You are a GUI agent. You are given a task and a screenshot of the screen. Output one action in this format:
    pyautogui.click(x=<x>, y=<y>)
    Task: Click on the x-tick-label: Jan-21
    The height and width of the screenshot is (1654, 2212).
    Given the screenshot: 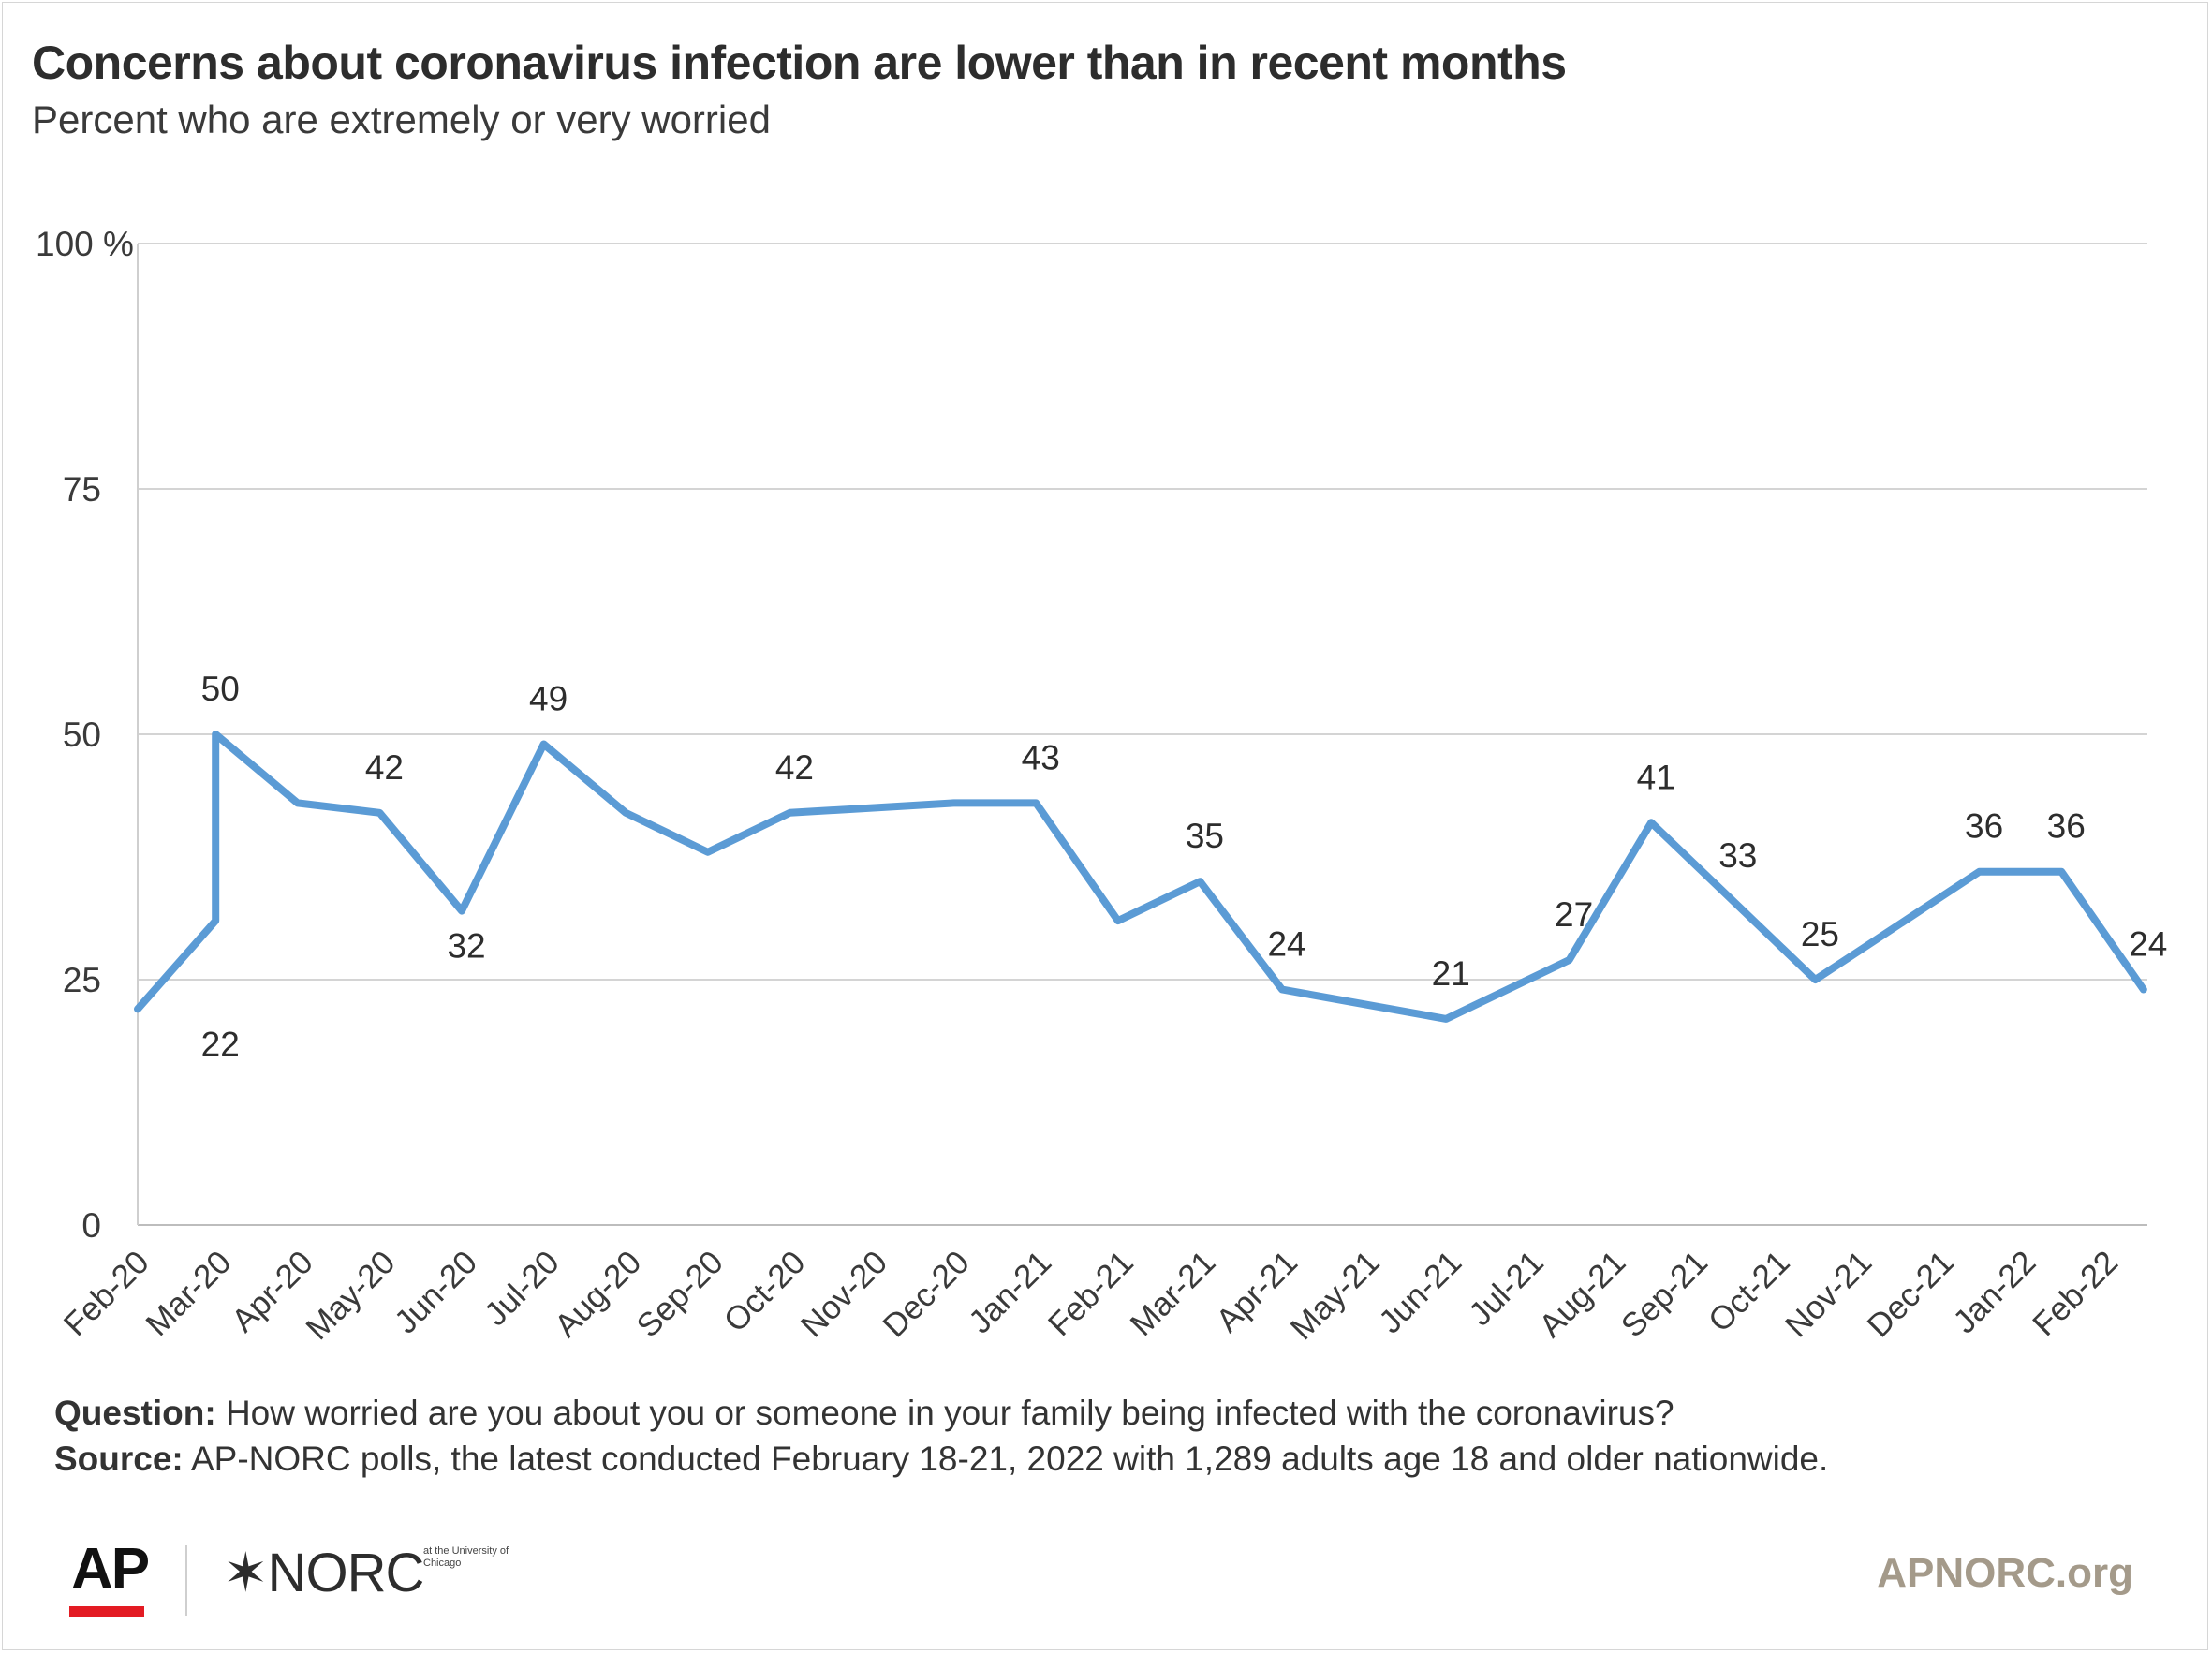 What is the action you would take?
    pyautogui.click(x=1010, y=1292)
    